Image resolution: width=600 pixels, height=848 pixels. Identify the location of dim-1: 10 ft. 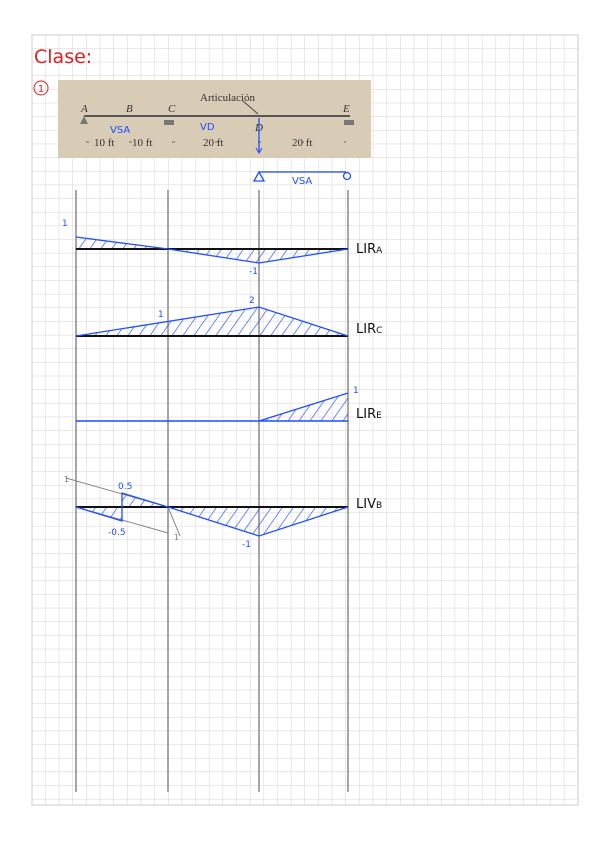
(104, 143).